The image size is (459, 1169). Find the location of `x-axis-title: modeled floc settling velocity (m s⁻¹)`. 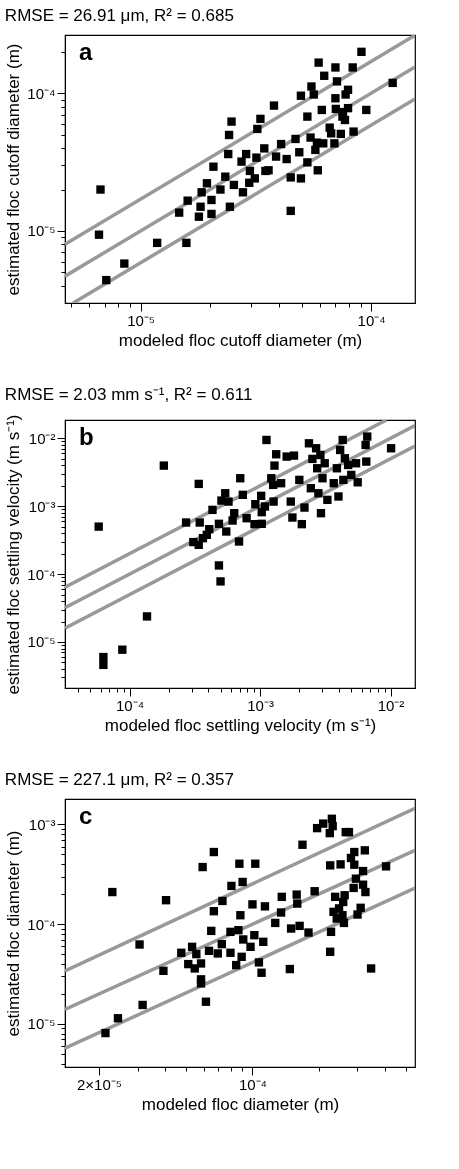

x-axis-title: modeled floc settling velocity (m s⁻¹) is located at coordinates (240, 725).